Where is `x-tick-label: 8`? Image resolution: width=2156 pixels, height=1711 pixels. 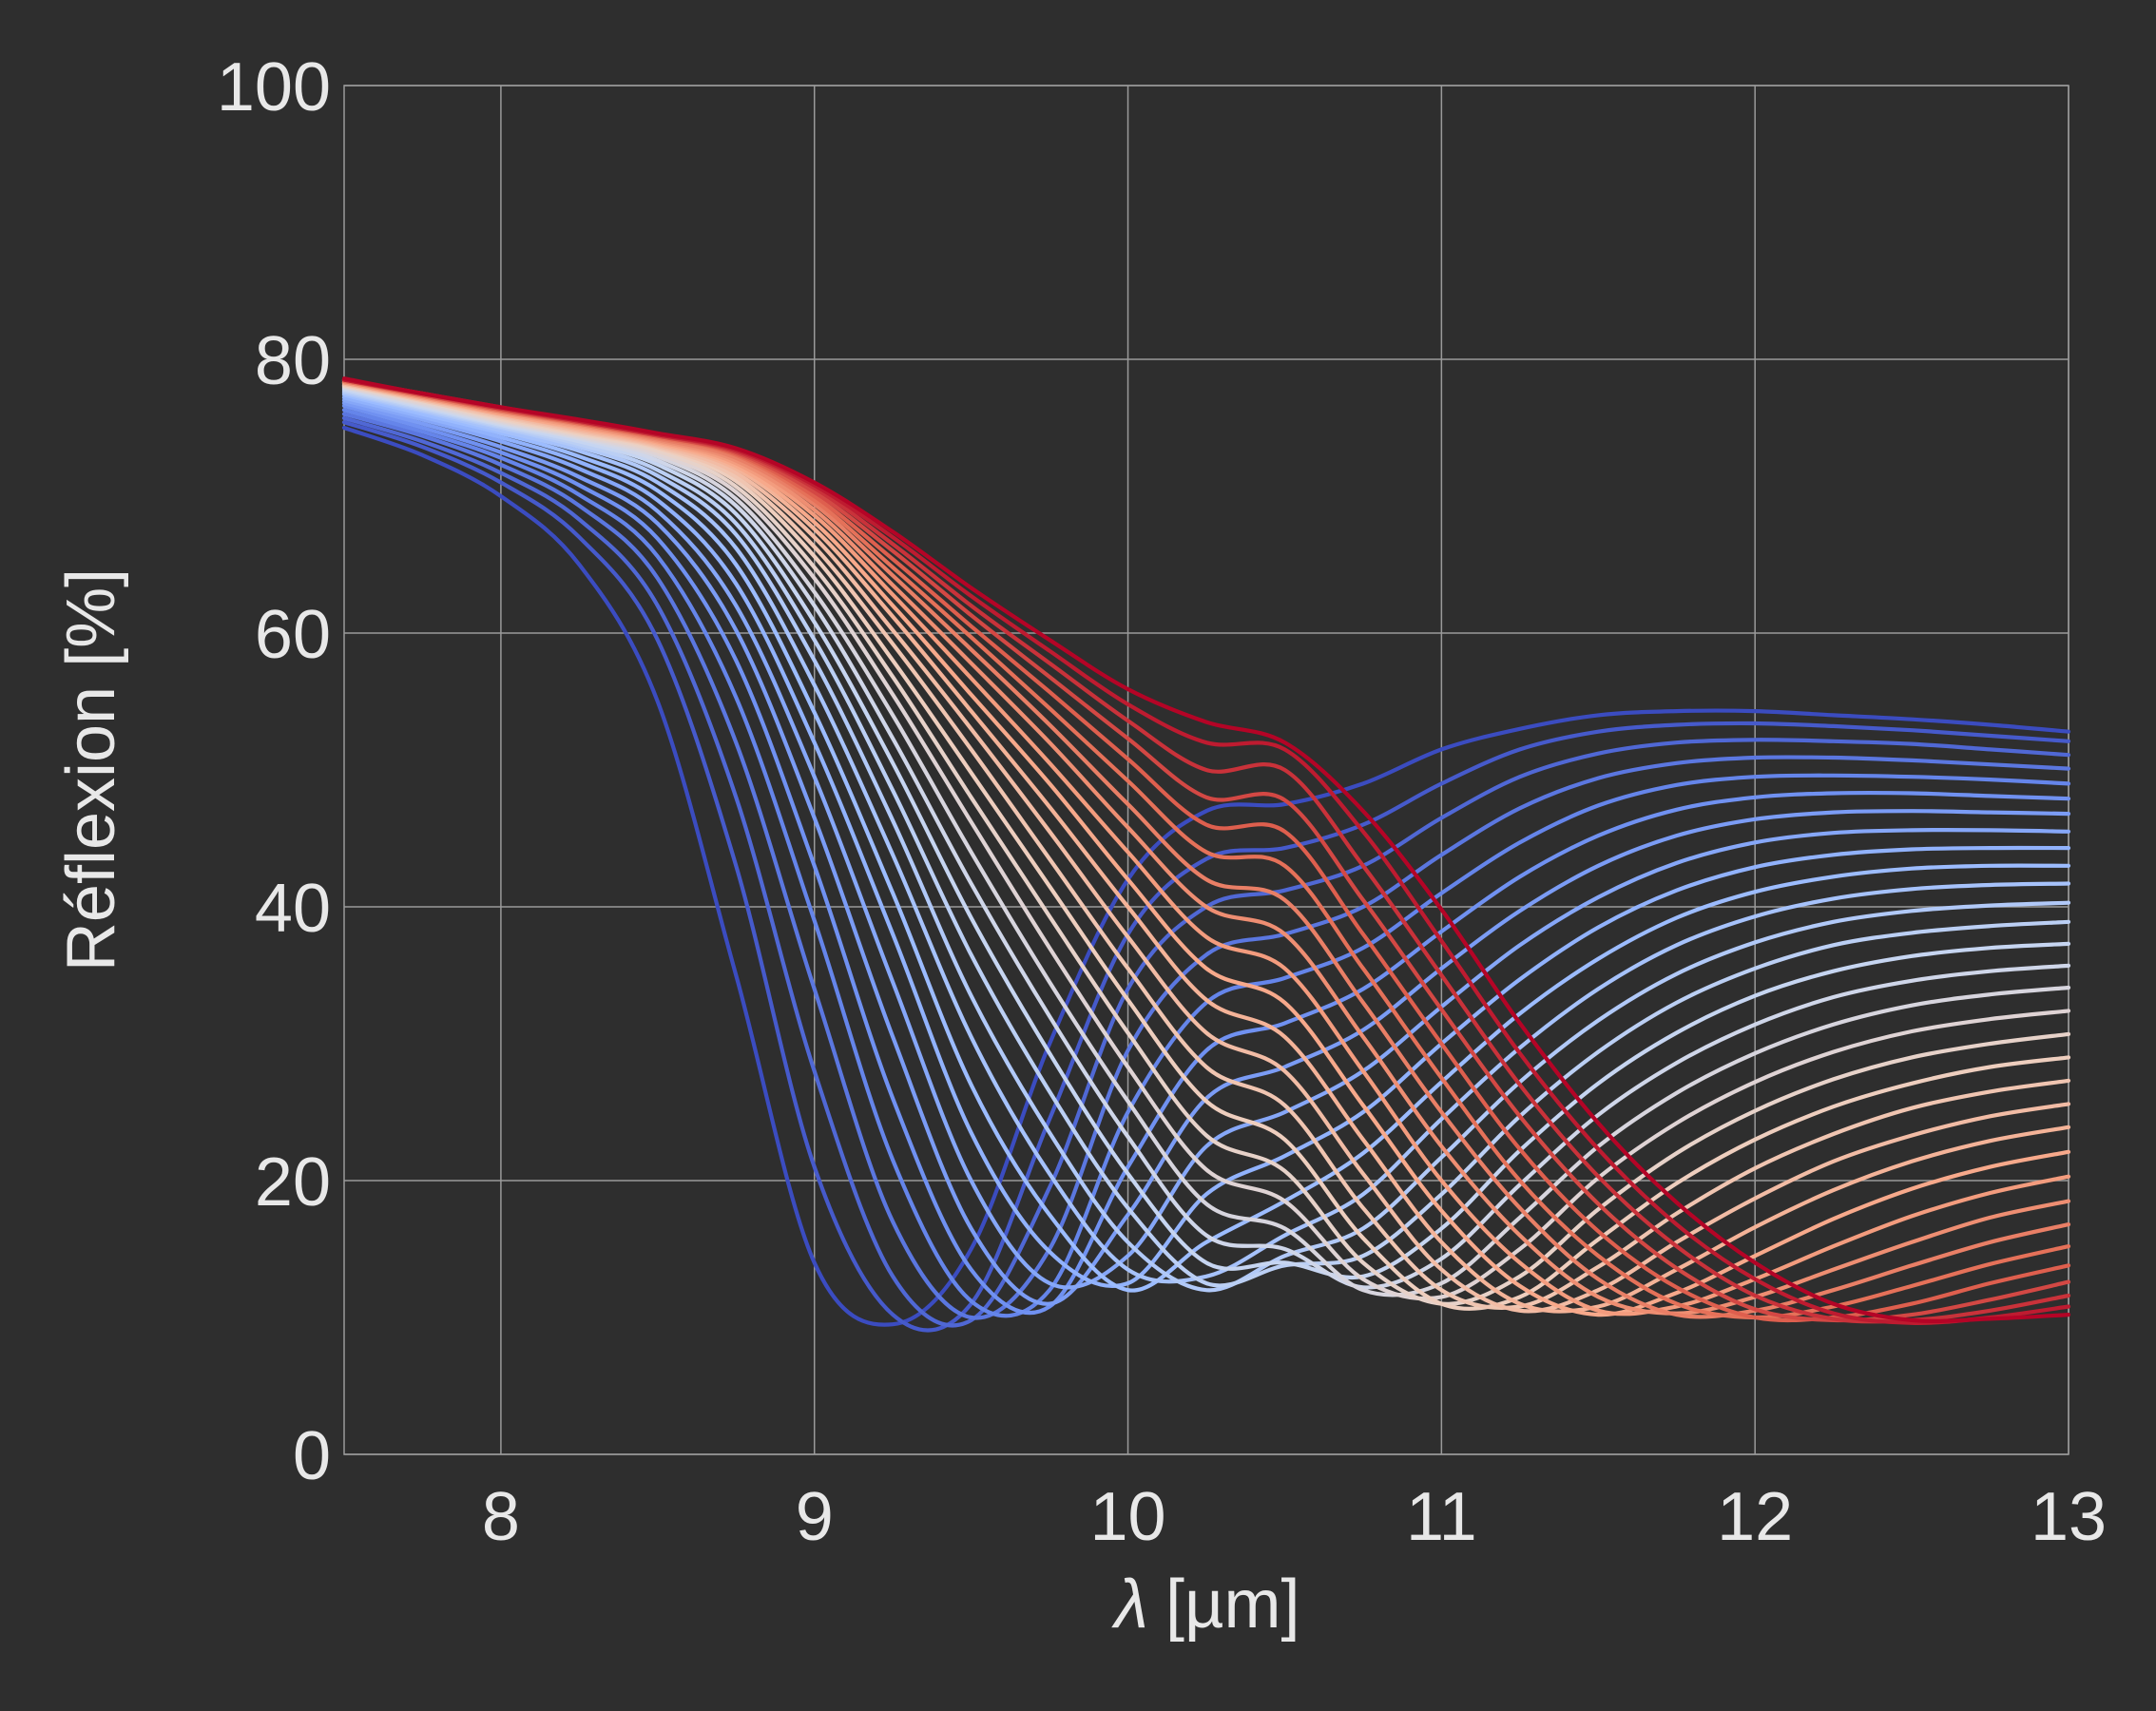 x-tick-label: 8 is located at coordinates (501, 1517).